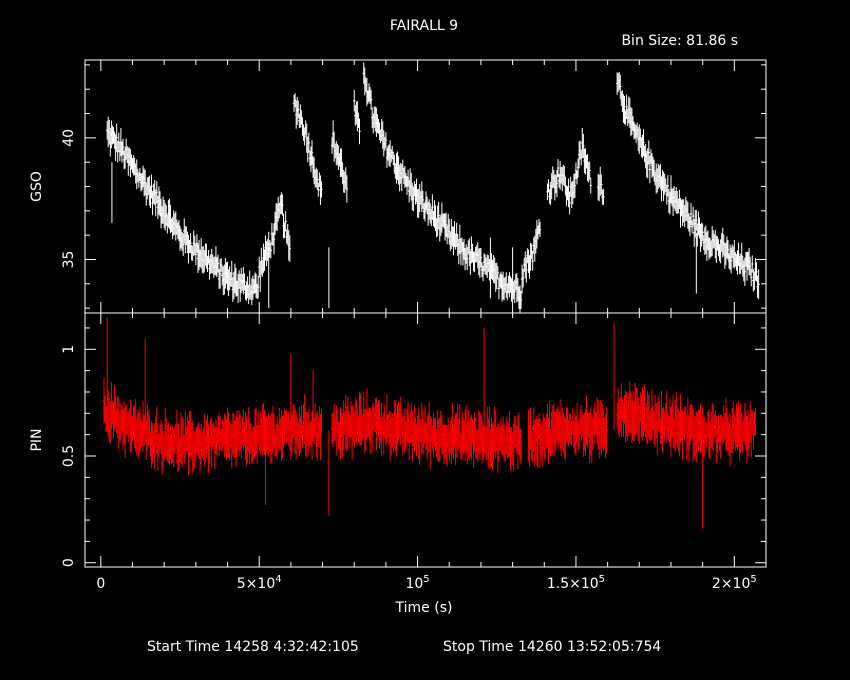 The width and height of the screenshot is (850, 680). What do you see at coordinates (552, 647) in the screenshot?
I see `stop-time-label: Stop Time 14260 13:52:05:754` at bounding box center [552, 647].